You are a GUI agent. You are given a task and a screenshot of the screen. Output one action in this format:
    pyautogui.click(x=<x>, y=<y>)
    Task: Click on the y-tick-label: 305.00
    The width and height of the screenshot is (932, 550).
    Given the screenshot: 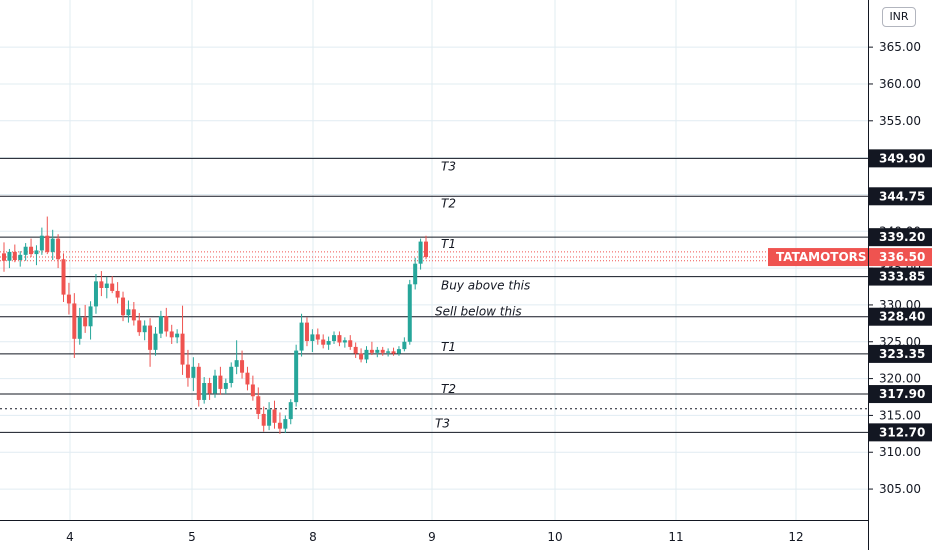 What is the action you would take?
    pyautogui.click(x=900, y=489)
    